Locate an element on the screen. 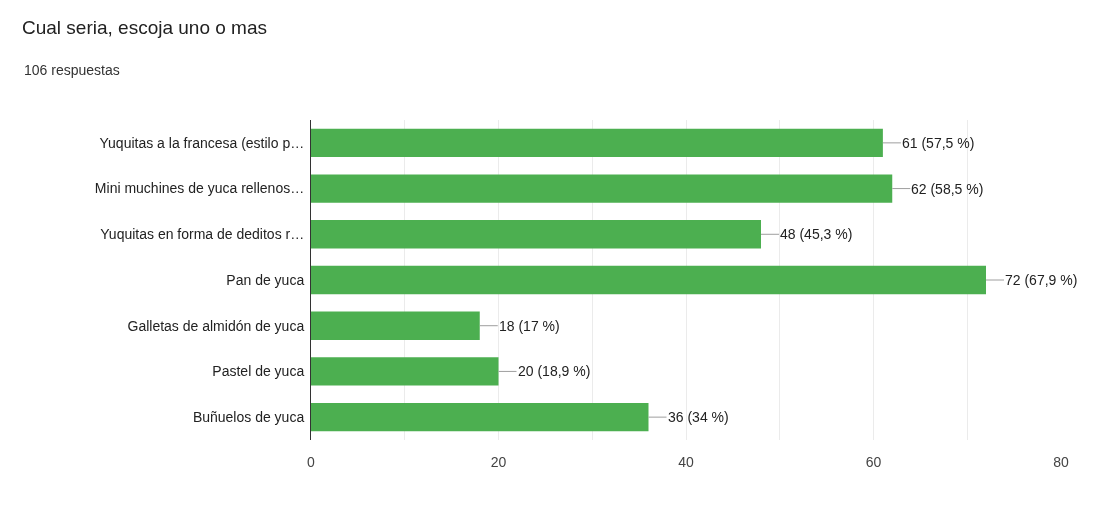 This screenshot has height=508, width=1111. y-tick-label: Pastel de yuca is located at coordinates (258, 371).